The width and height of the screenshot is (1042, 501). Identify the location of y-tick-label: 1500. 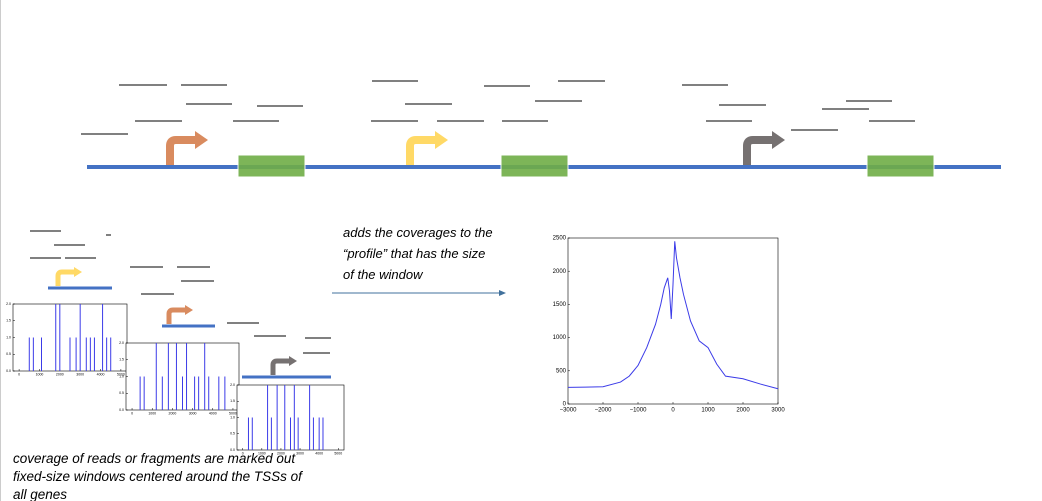
(560, 305).